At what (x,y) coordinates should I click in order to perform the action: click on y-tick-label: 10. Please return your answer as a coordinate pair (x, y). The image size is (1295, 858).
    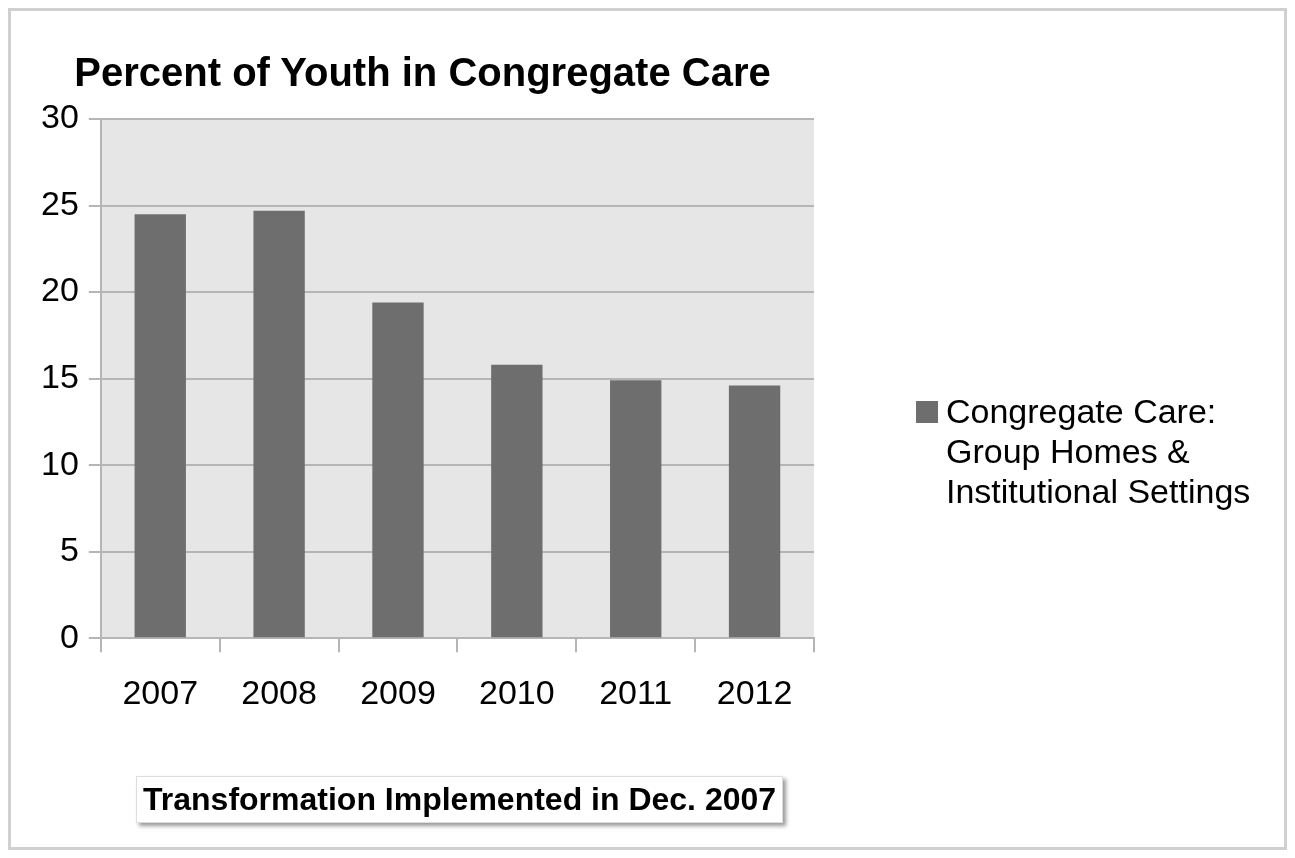
    Looking at the image, I should click on (59, 462).